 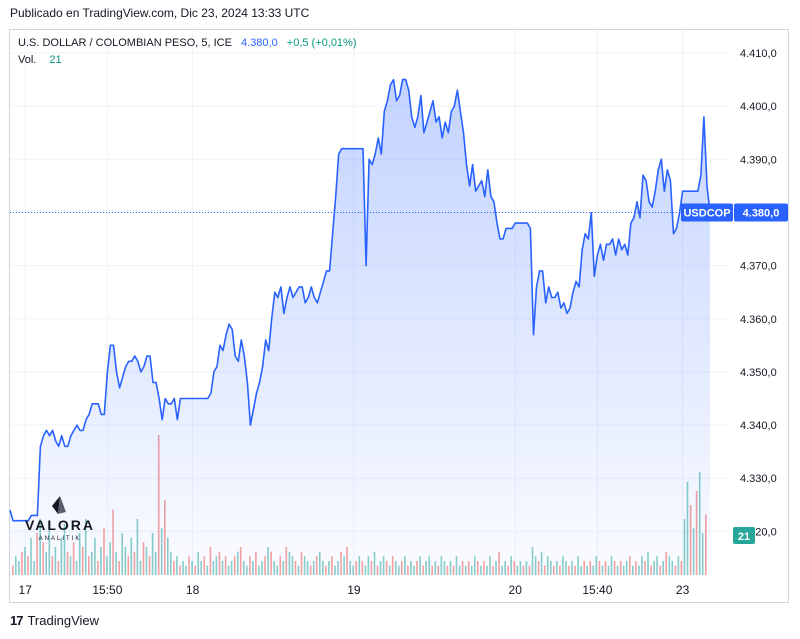 I want to click on price-tag-ticker-bg, so click(x=707, y=212).